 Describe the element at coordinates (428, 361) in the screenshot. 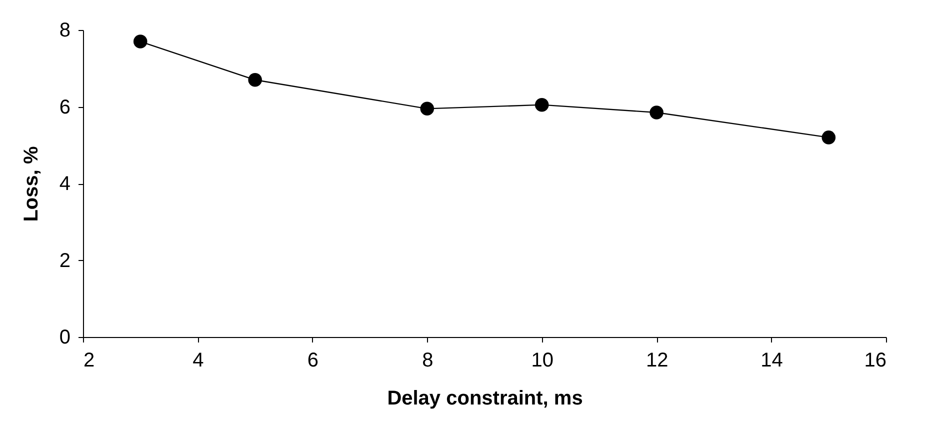

I see `x-tick-label: 8` at that location.